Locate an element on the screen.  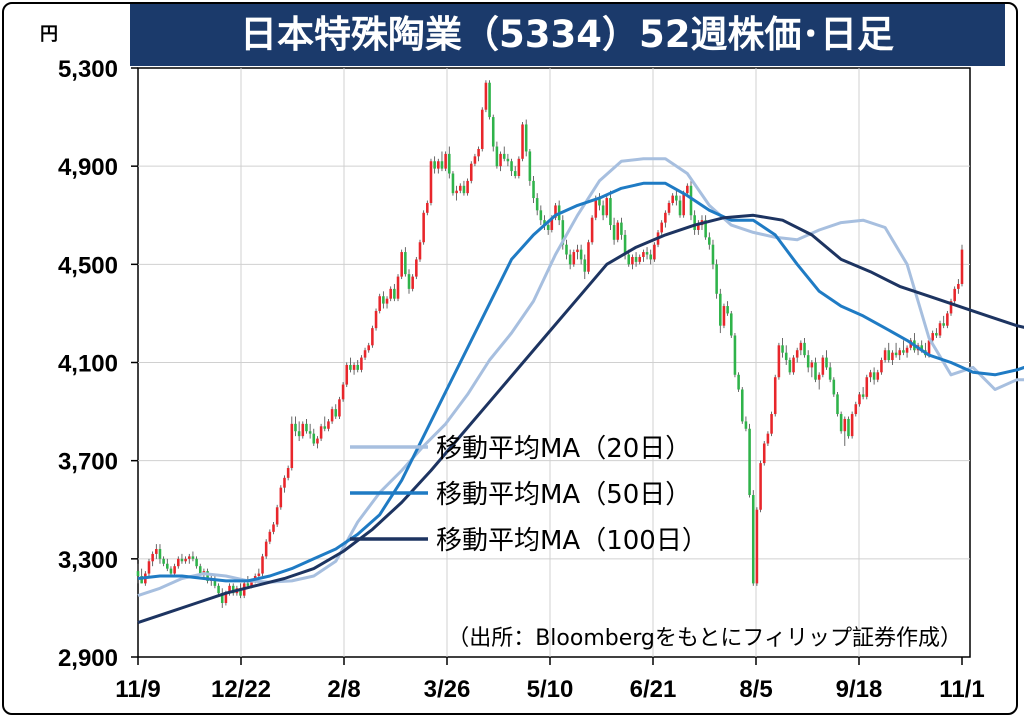
y-tick-label: 5,300 is located at coordinates (88, 69).